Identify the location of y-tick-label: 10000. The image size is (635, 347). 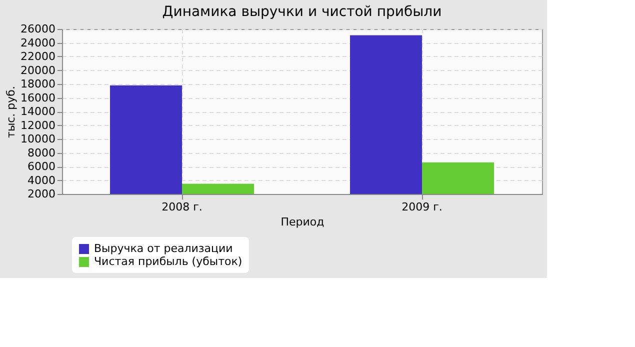
(38, 139).